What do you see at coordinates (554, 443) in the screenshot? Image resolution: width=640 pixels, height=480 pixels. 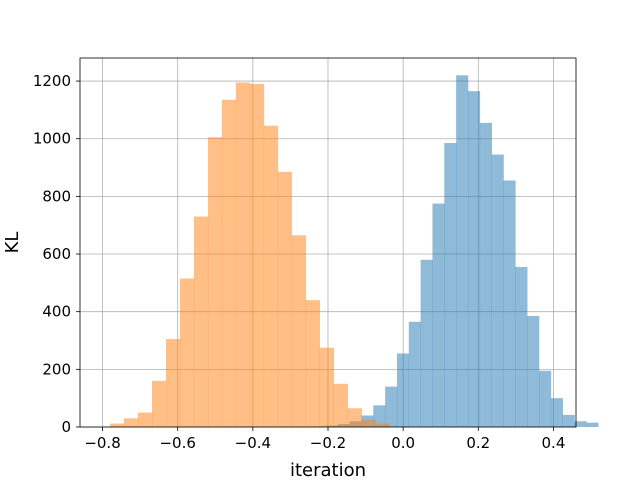 I see `x-tick-label: 0.4` at bounding box center [554, 443].